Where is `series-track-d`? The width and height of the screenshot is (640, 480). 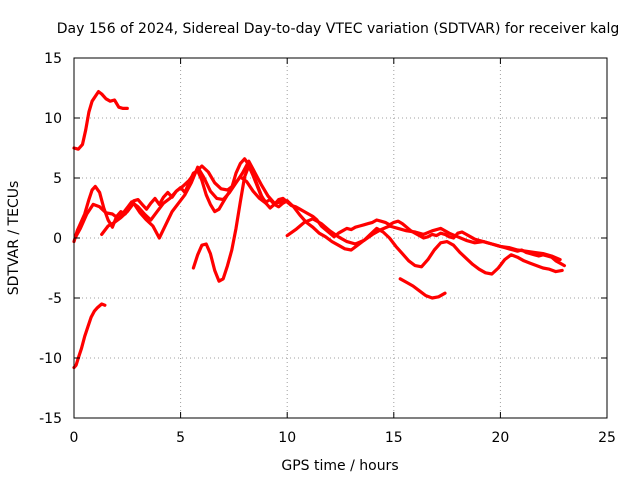
series-track-d is located at coordinates (240, 223).